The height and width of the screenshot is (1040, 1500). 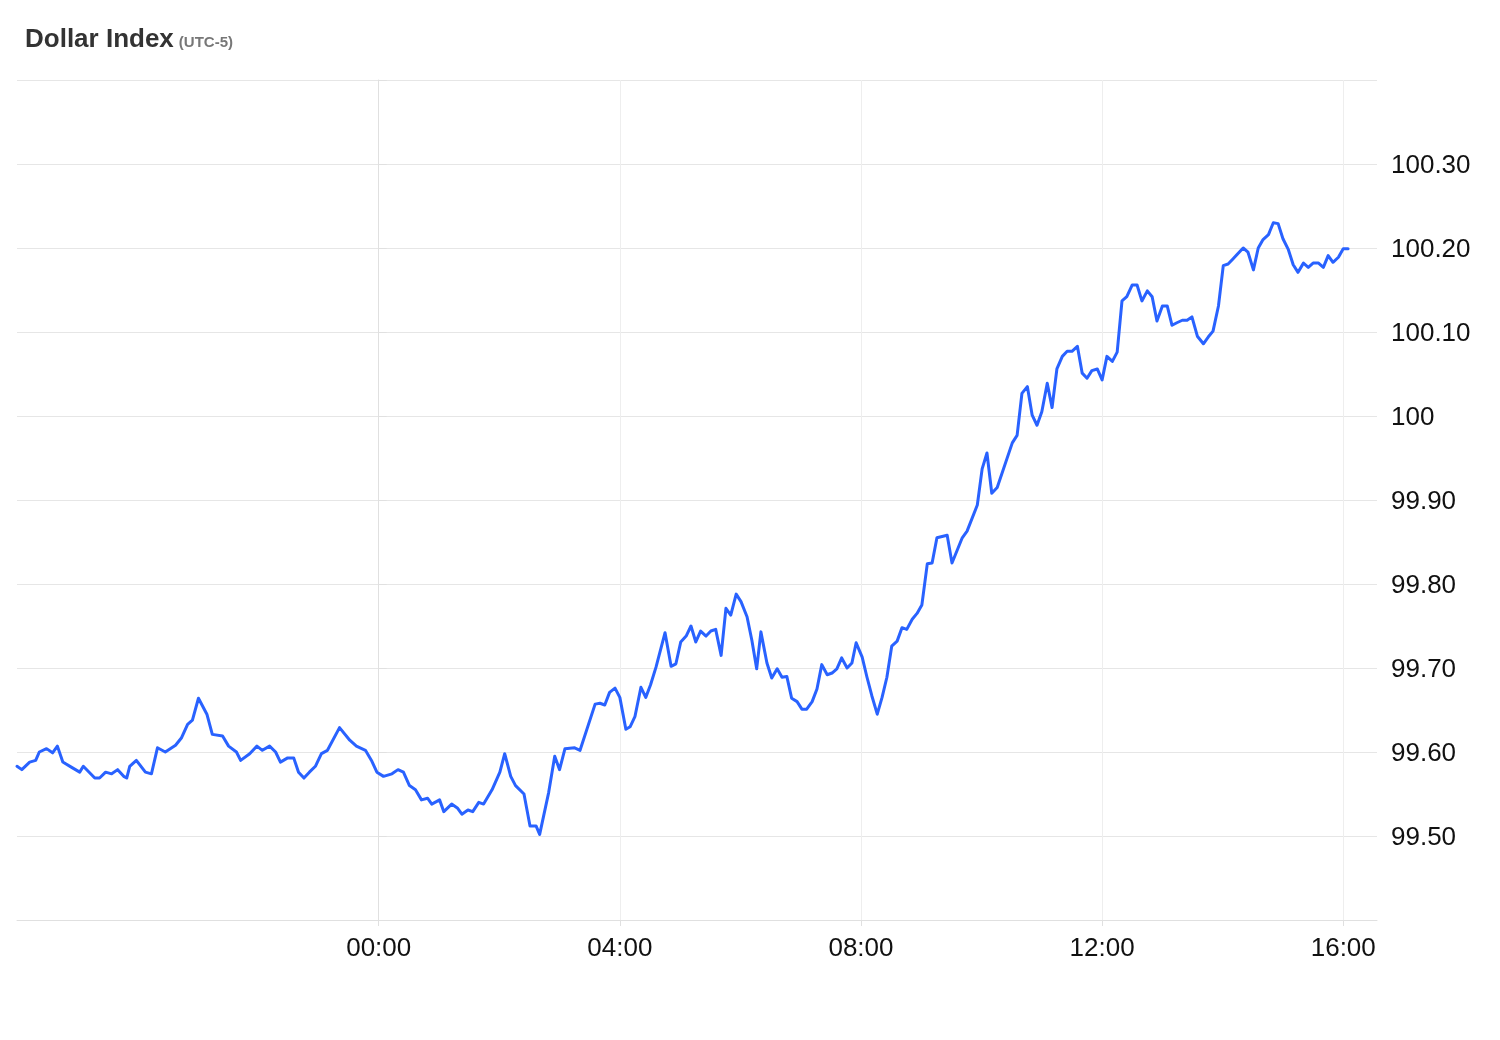 I want to click on y-tick-label: 99.70, so click(x=1424, y=668).